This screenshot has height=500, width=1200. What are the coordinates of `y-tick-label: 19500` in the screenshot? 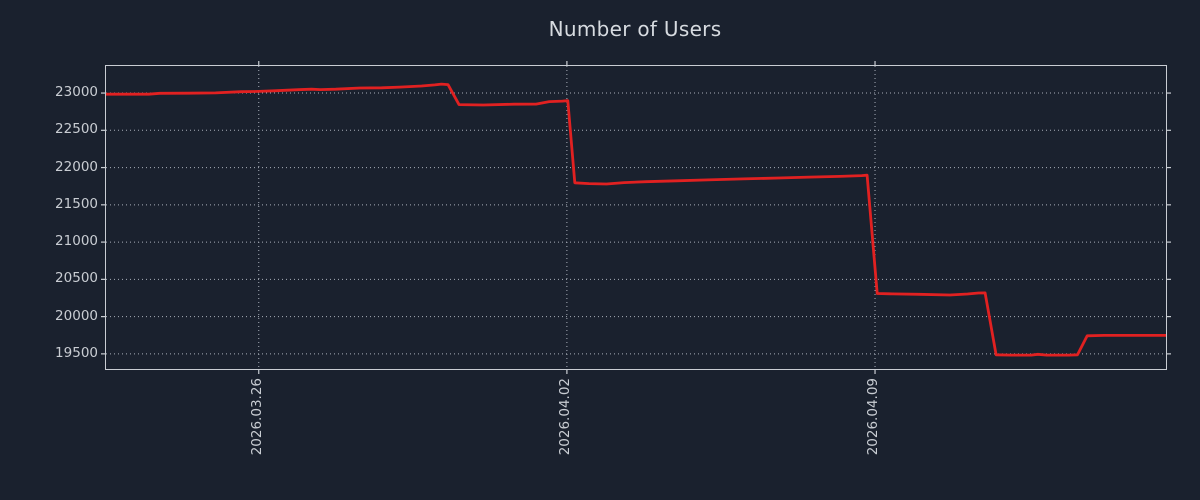 It's located at (76, 352).